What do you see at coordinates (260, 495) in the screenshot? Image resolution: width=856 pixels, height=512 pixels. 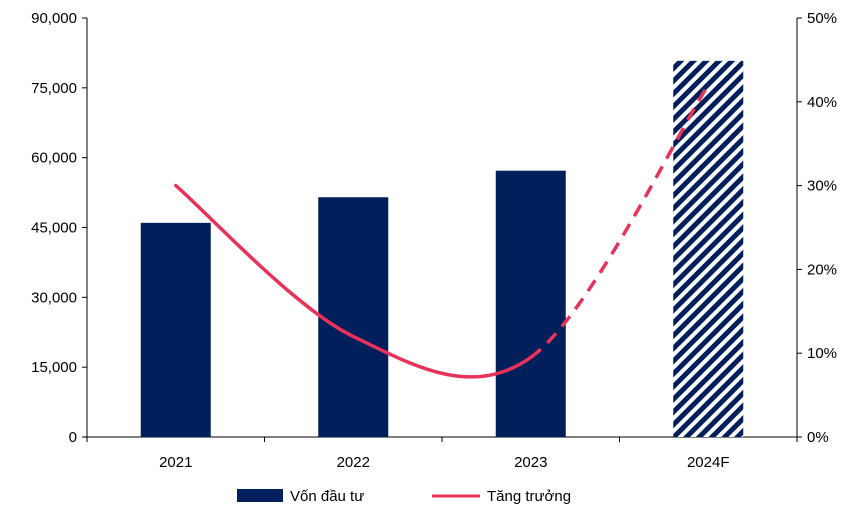 I see `legend-swatch-investment` at bounding box center [260, 495].